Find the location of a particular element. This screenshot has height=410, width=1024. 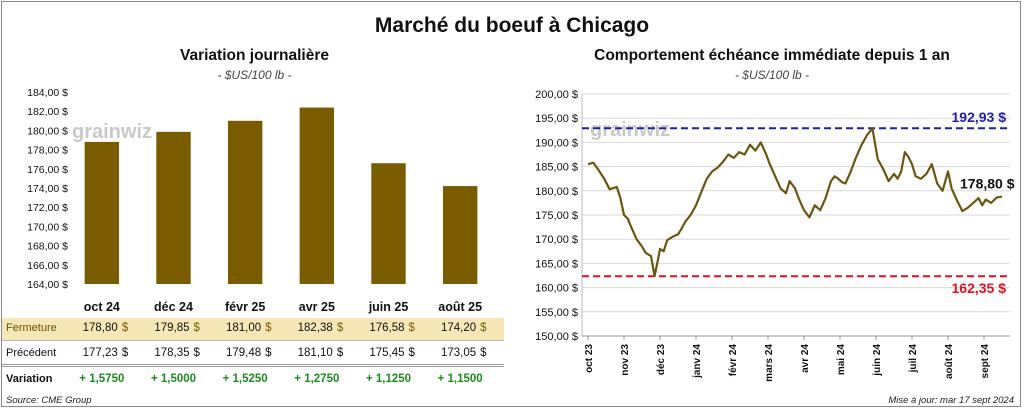

line-x-tick-label: déc 23 is located at coordinates (661, 360).